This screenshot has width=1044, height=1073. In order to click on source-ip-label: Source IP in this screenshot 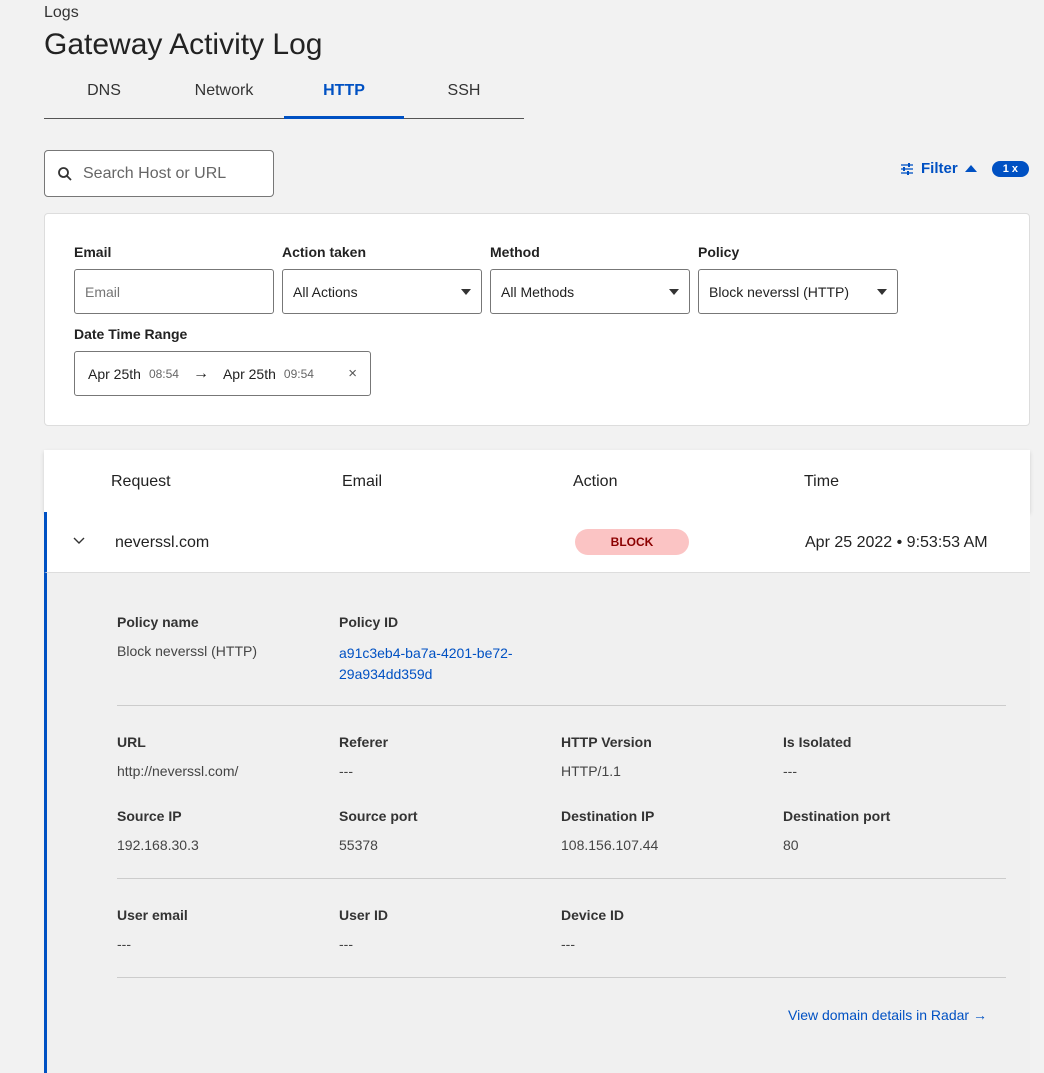, I will do `click(149, 816)`.